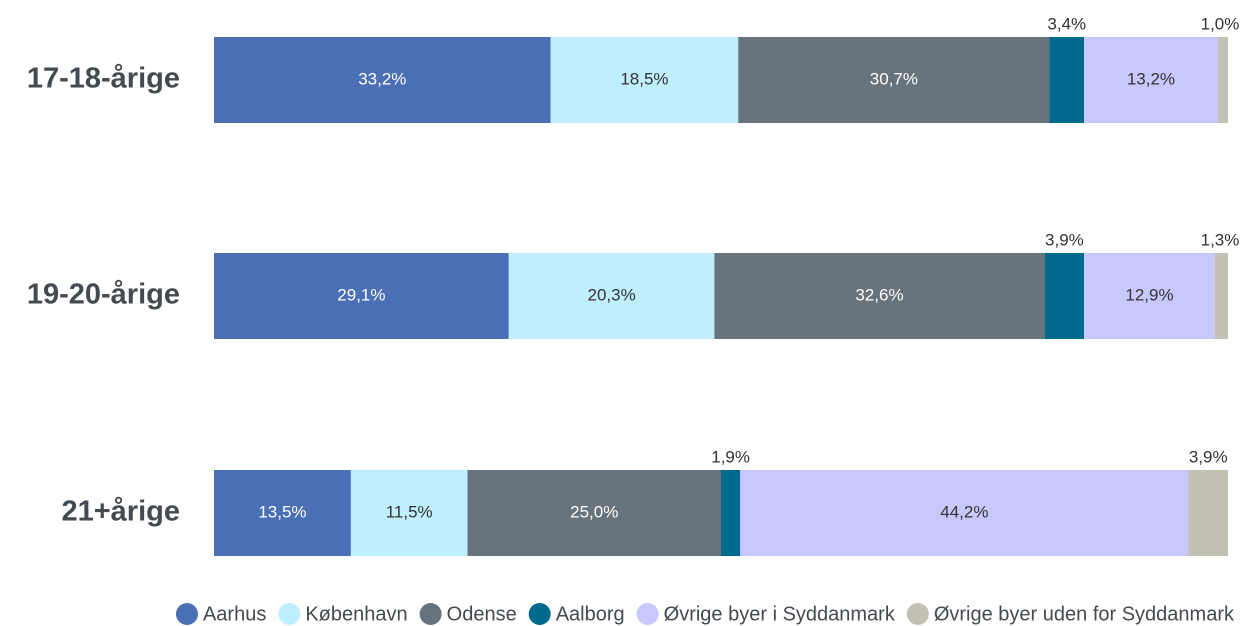 This screenshot has width=1254, height=626. I want to click on value-label: 20,3%, so click(611, 294).